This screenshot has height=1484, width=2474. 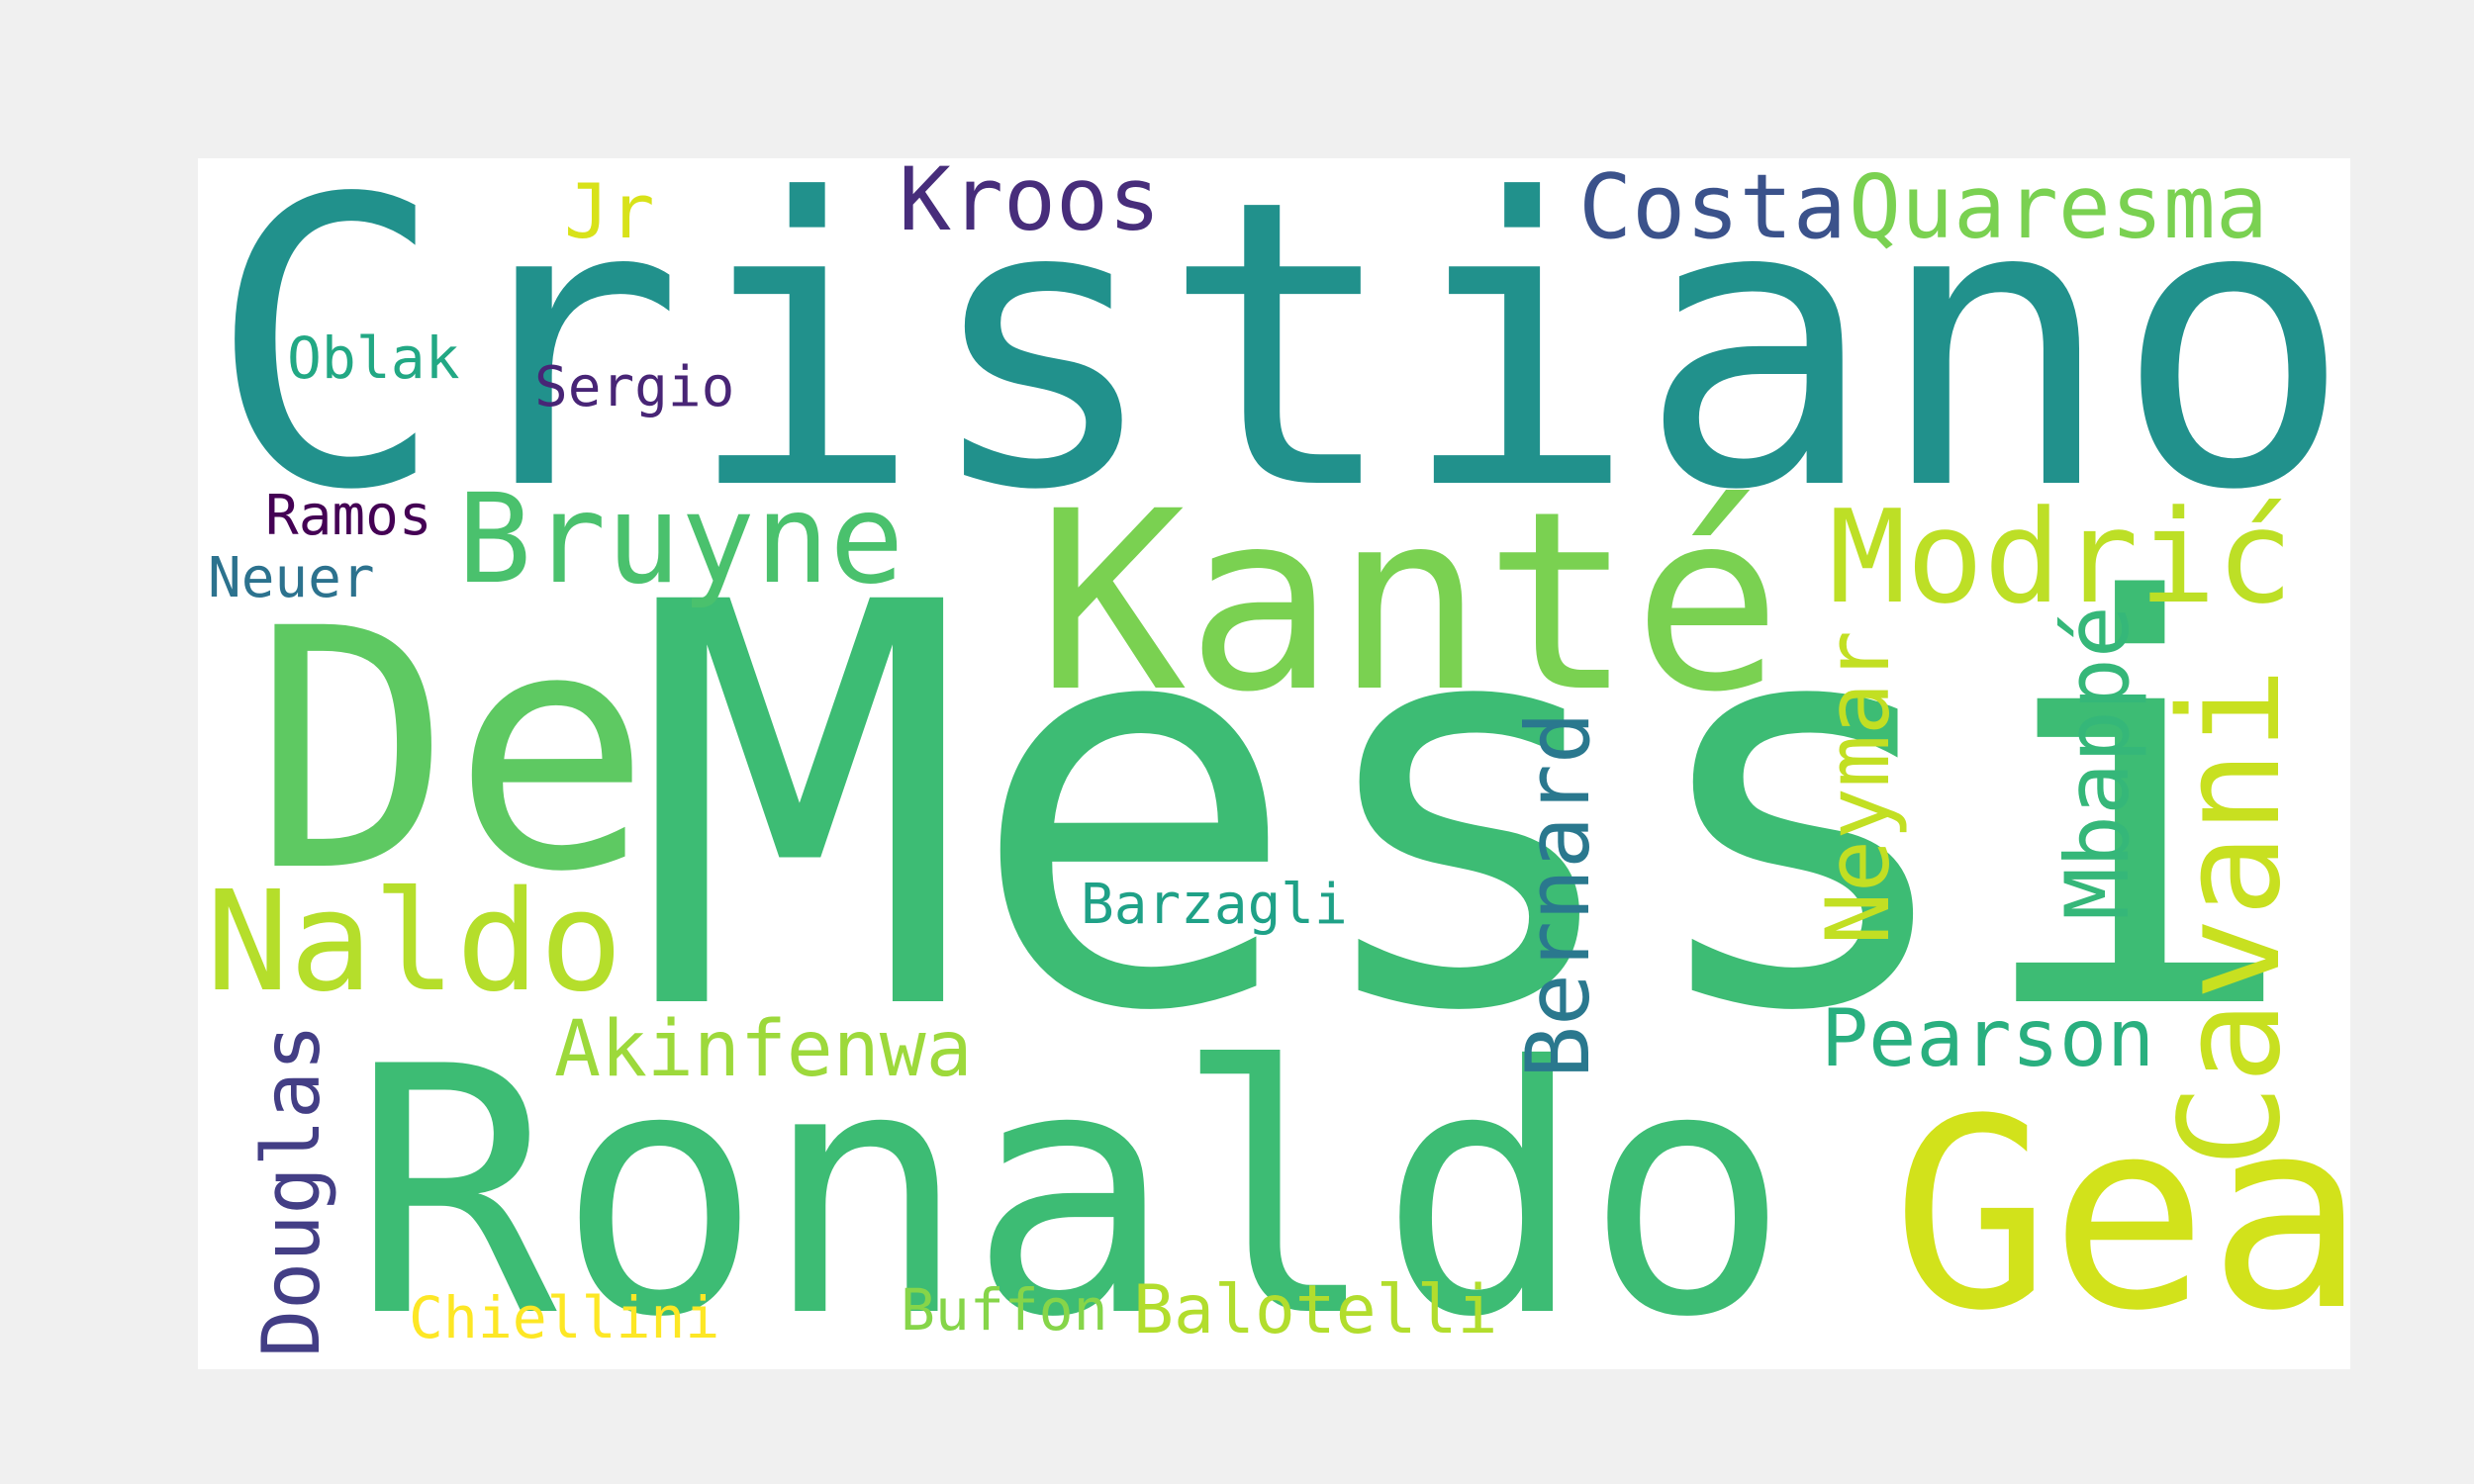 I want to click on word-de: De, so click(x=452, y=752).